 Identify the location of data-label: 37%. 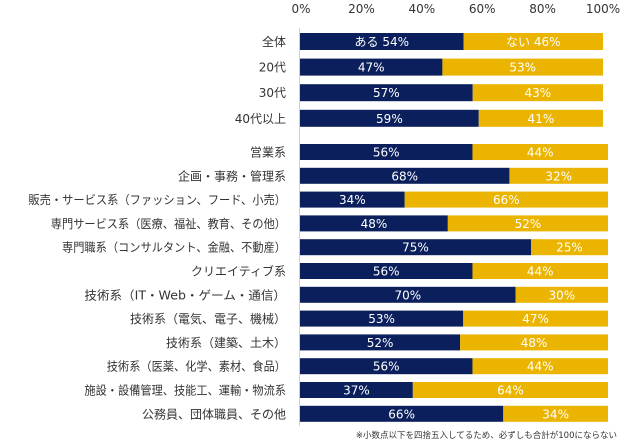
(356, 391).